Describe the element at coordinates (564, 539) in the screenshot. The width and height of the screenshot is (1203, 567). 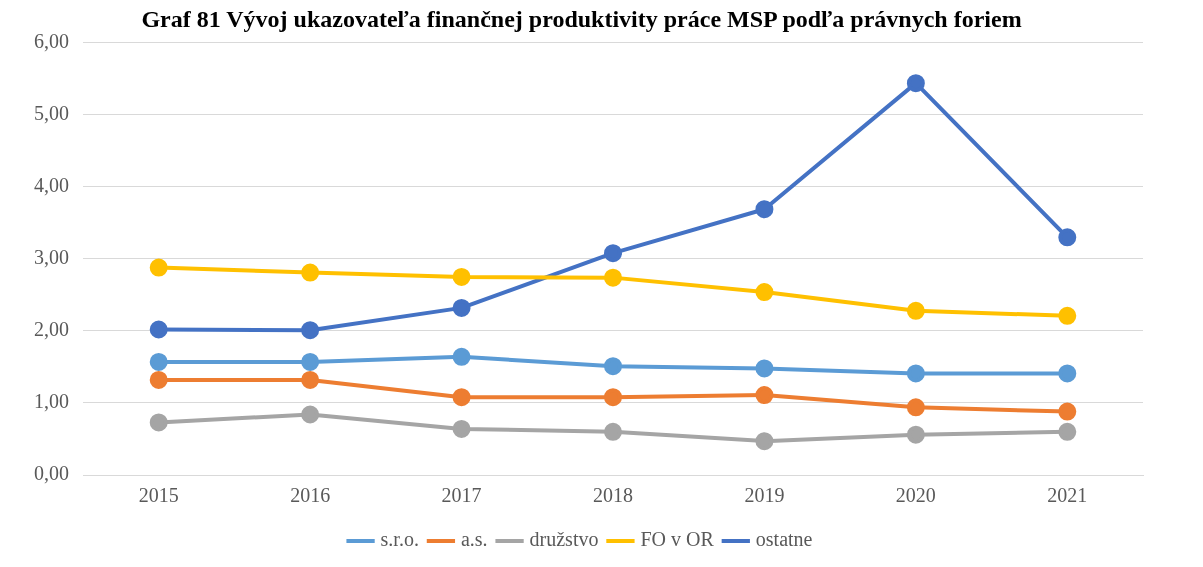
I see `legend-label: družstvo` at that location.